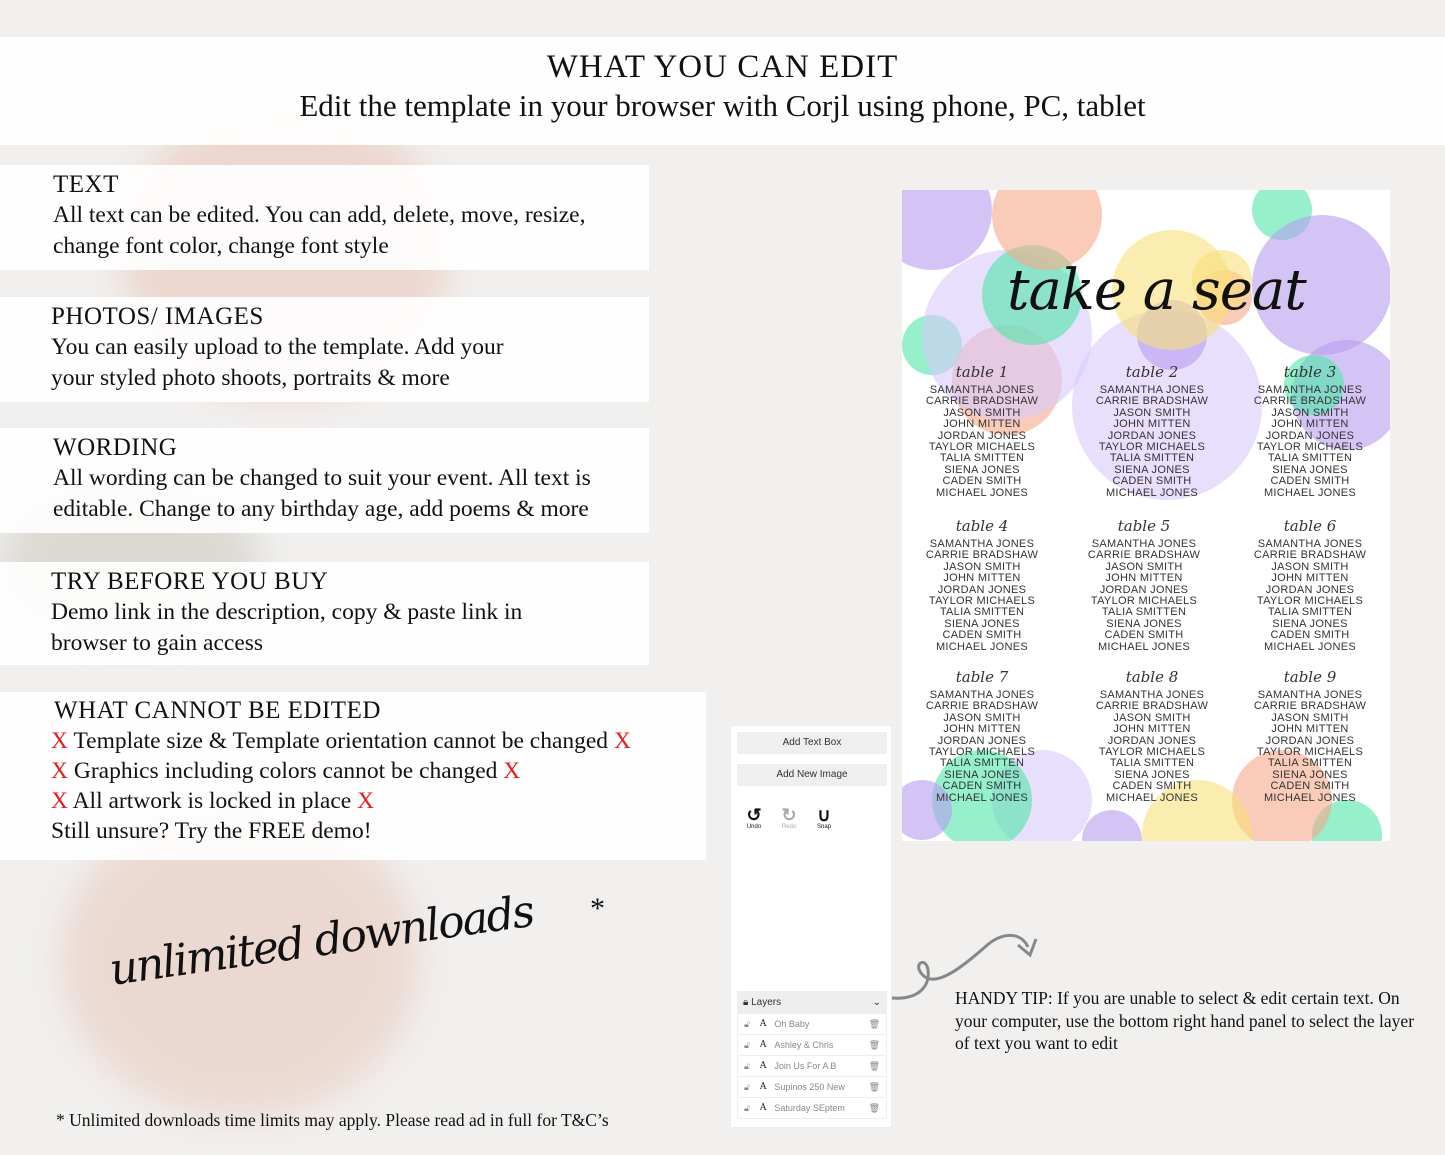 The image size is (1445, 1155). Describe the element at coordinates (812, 1087) in the screenshot. I see `layer-row: 🔓︎ A Supinos 250 New 🗑︎` at that location.